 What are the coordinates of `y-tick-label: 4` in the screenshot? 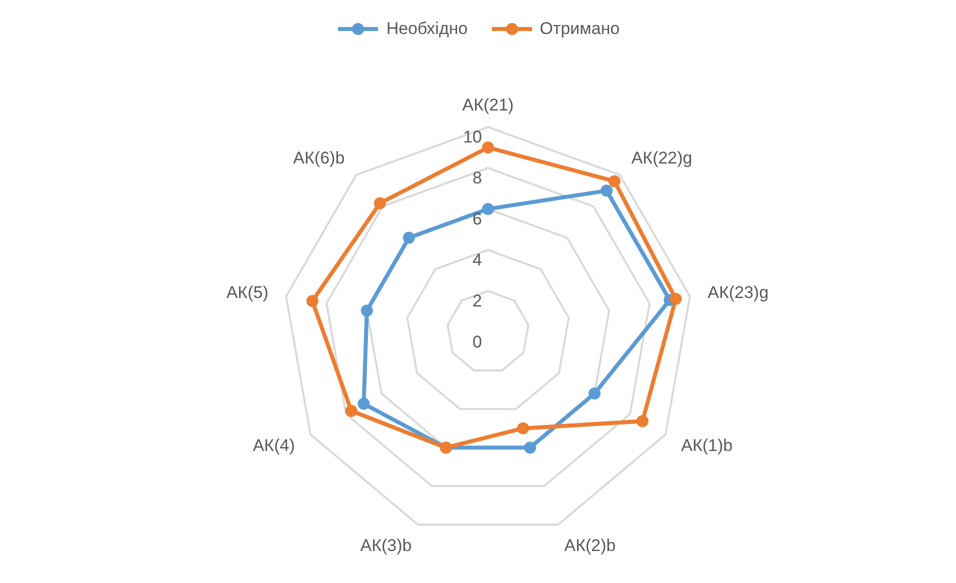 It's located at (477, 260).